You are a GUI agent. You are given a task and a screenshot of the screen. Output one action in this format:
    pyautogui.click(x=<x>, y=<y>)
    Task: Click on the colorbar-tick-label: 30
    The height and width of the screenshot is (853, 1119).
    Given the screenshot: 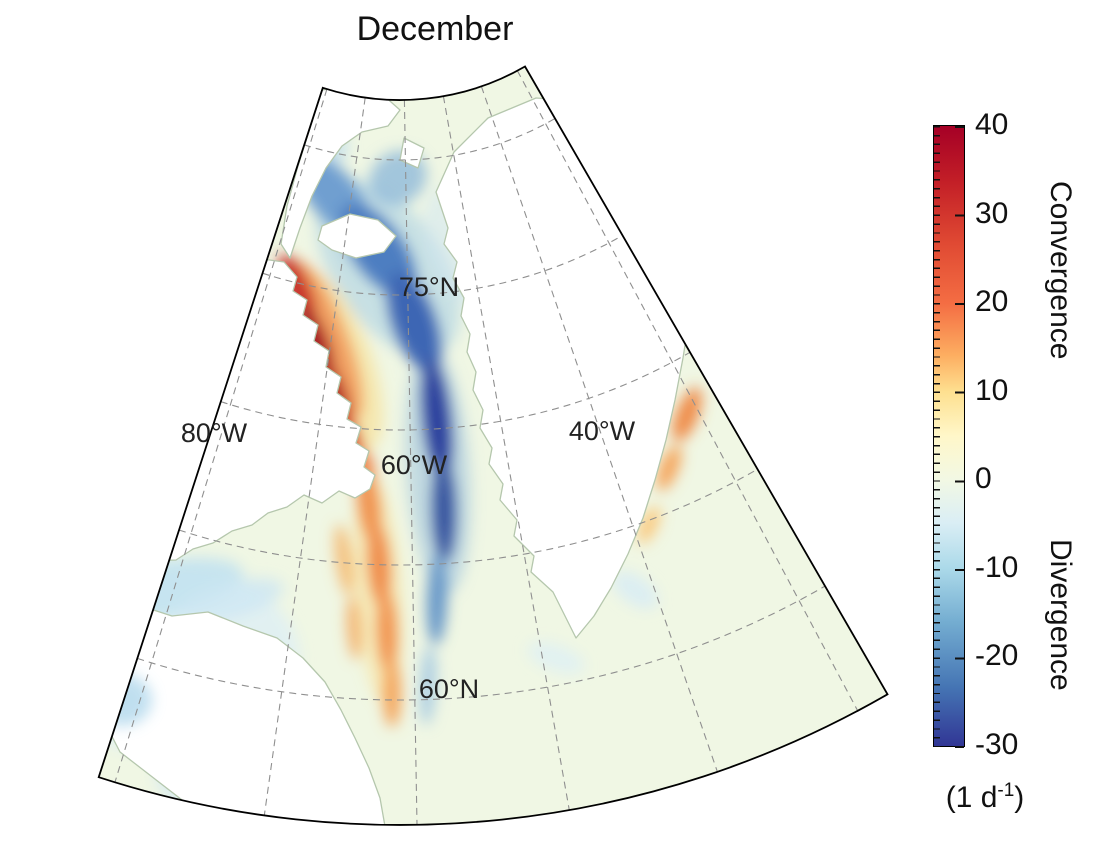 What is the action you would take?
    pyautogui.click(x=992, y=213)
    